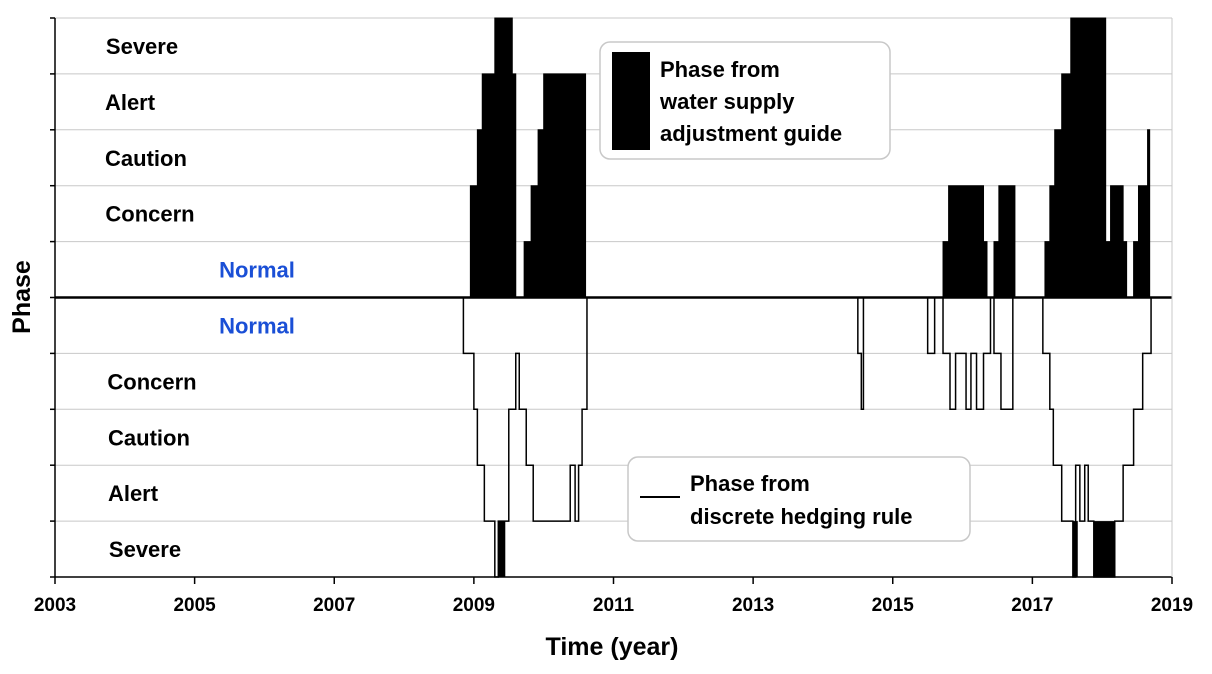  I want to click on y-axis-title: Phase, so click(22, 297).